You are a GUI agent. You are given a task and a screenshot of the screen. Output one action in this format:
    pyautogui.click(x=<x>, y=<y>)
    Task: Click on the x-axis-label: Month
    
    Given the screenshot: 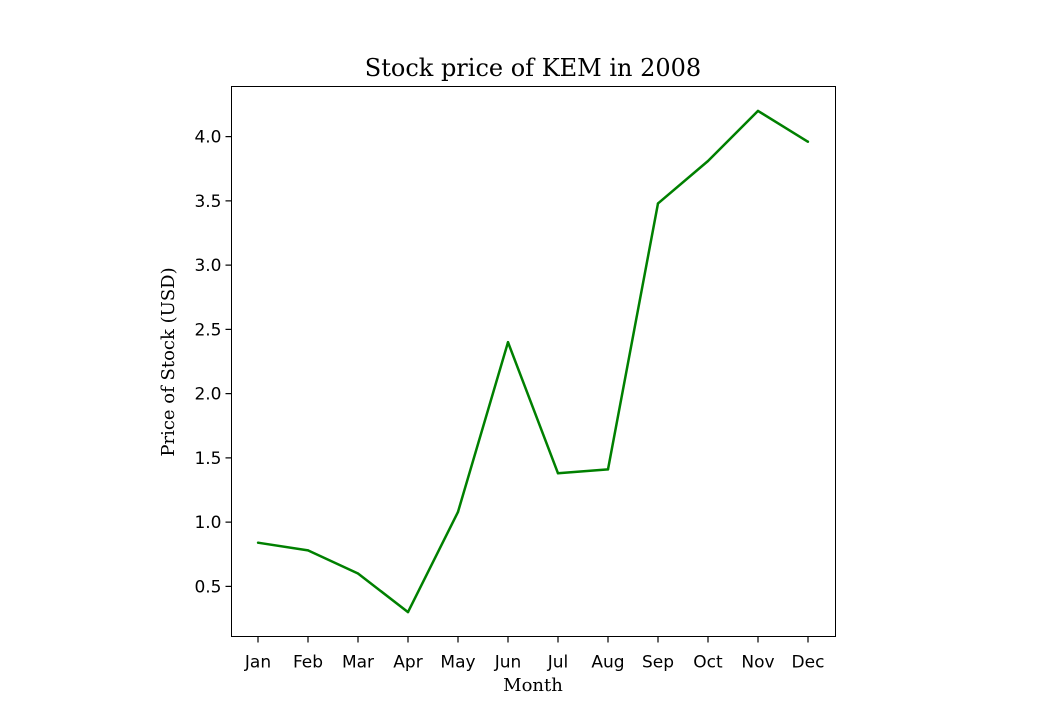 What is the action you would take?
    pyautogui.click(x=533, y=685)
    